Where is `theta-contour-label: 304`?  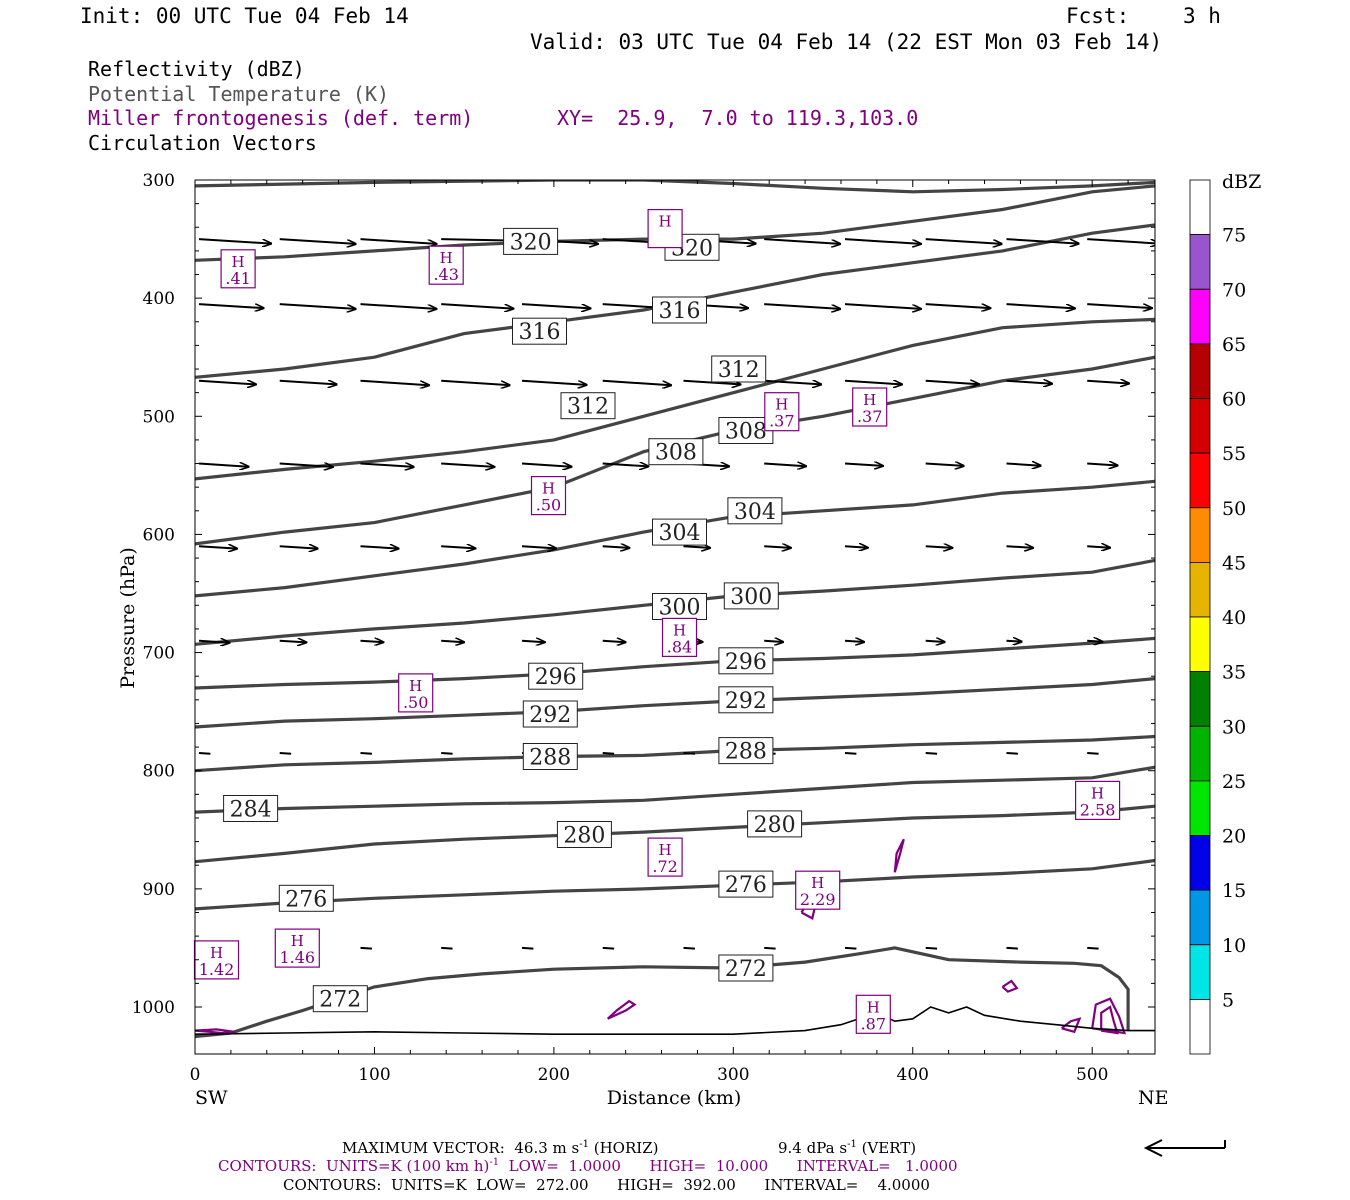
theta-contour-label: 304 is located at coordinates (755, 511).